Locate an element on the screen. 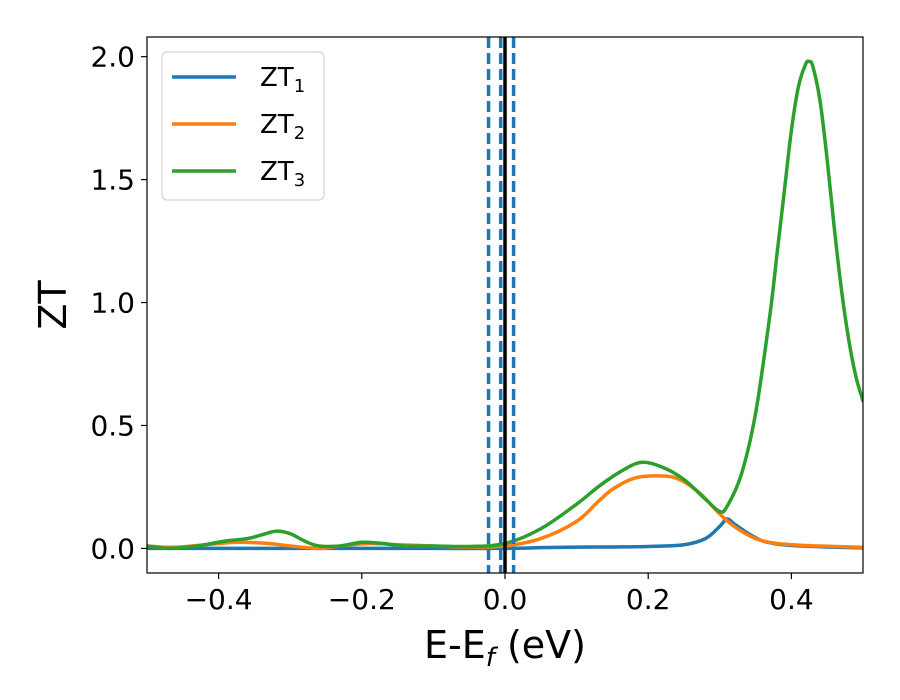  y-axis: 0.0 0.5 1.0 1.5 2.0 is located at coordinates (118, 303).